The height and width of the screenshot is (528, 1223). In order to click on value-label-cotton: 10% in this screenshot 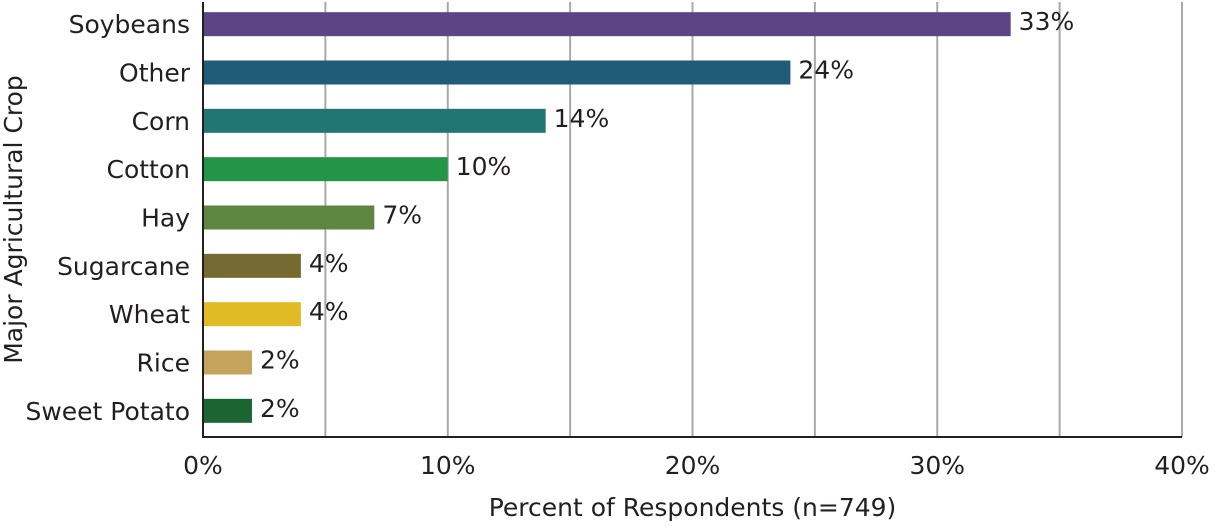, I will do `click(484, 166)`.